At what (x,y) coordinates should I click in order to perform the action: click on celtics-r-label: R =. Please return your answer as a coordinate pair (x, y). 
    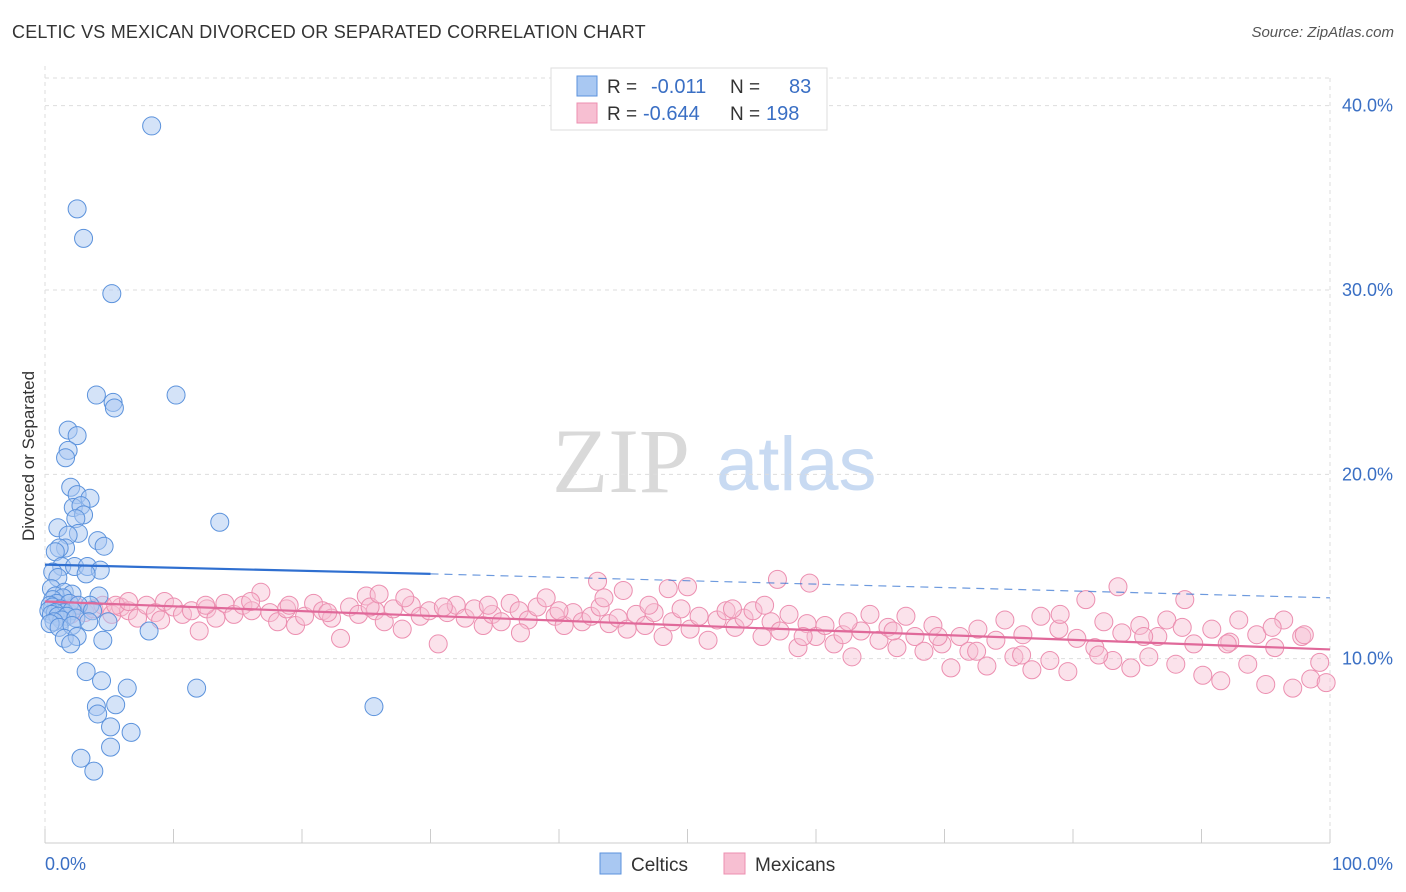
    Looking at the image, I should click on (622, 87).